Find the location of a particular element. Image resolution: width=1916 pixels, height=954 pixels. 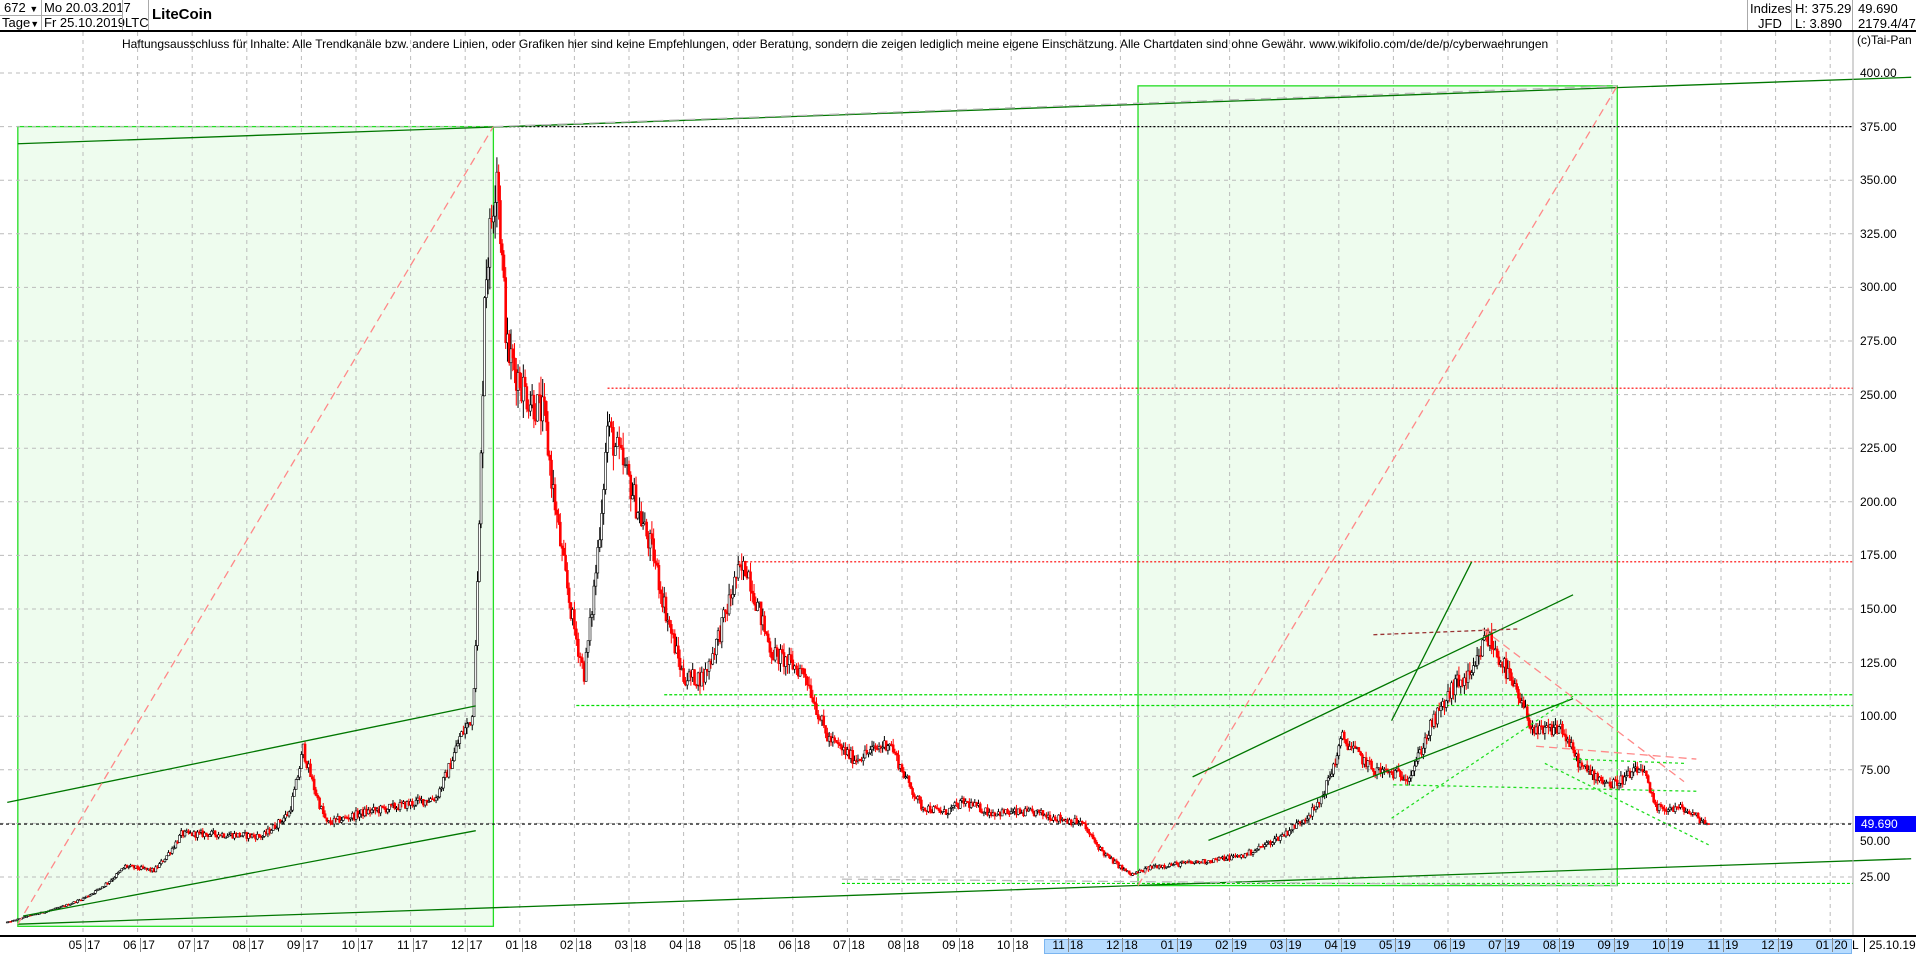

start-date: Mo 20.03.2017 is located at coordinates (87, 7).